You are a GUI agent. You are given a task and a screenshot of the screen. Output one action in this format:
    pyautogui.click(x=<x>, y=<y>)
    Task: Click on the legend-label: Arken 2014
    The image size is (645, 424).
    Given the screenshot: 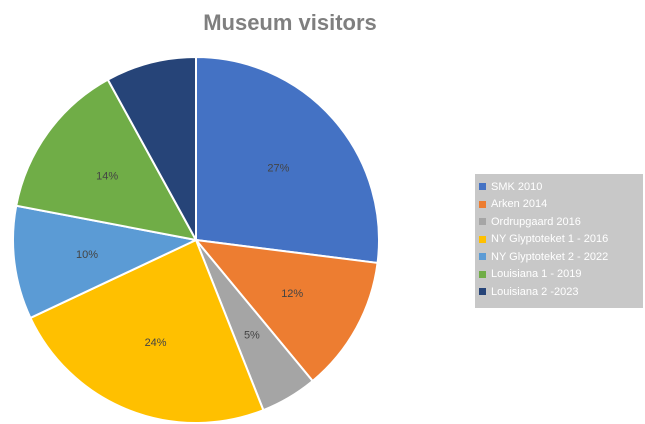 What is the action you would take?
    pyautogui.click(x=519, y=204)
    